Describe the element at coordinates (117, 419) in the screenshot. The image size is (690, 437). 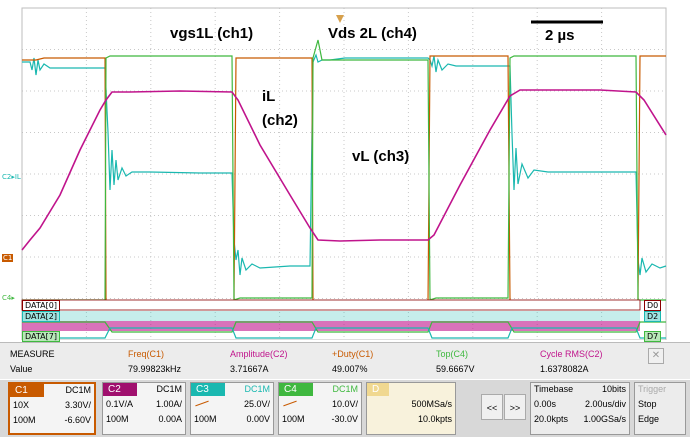
I see `channel-c2-bw: 100M` at that location.